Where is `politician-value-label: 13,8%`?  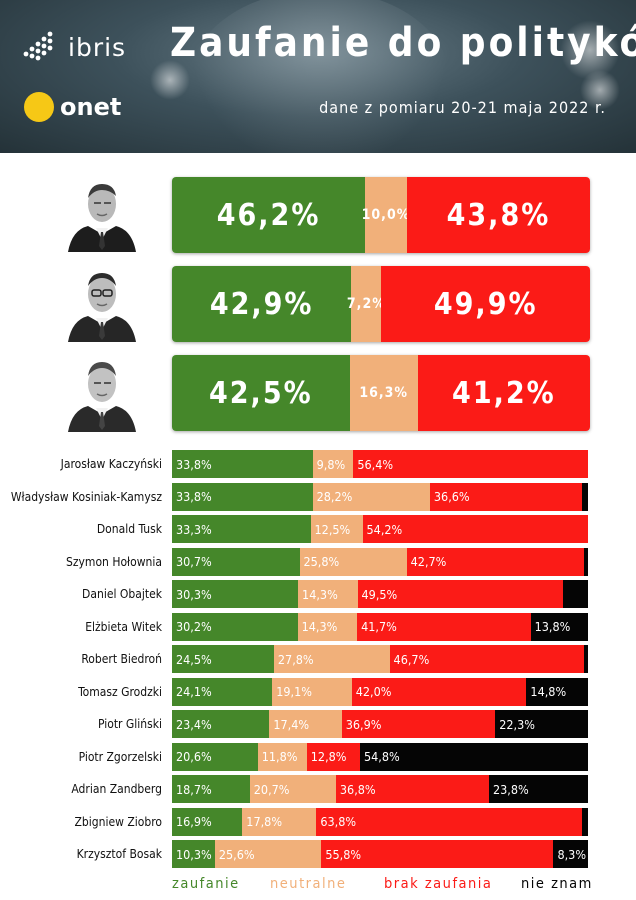 politician-value-label: 13,8% is located at coordinates (552, 626).